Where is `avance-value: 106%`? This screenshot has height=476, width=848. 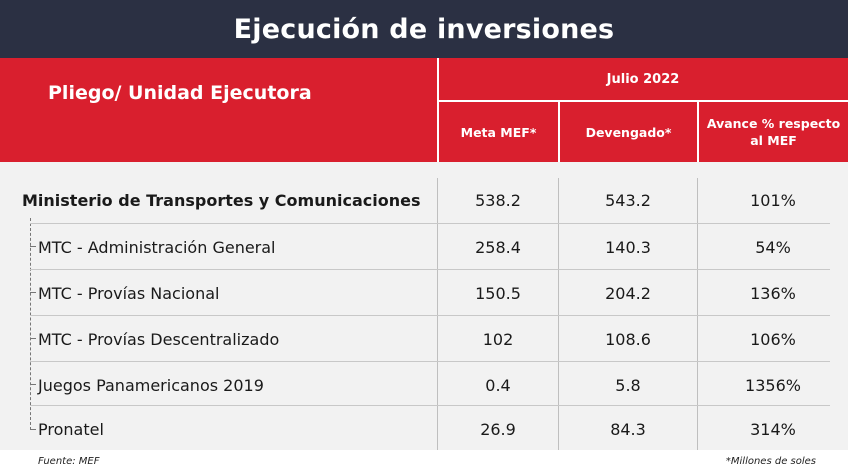
avance-value: 106% is located at coordinates (773, 339).